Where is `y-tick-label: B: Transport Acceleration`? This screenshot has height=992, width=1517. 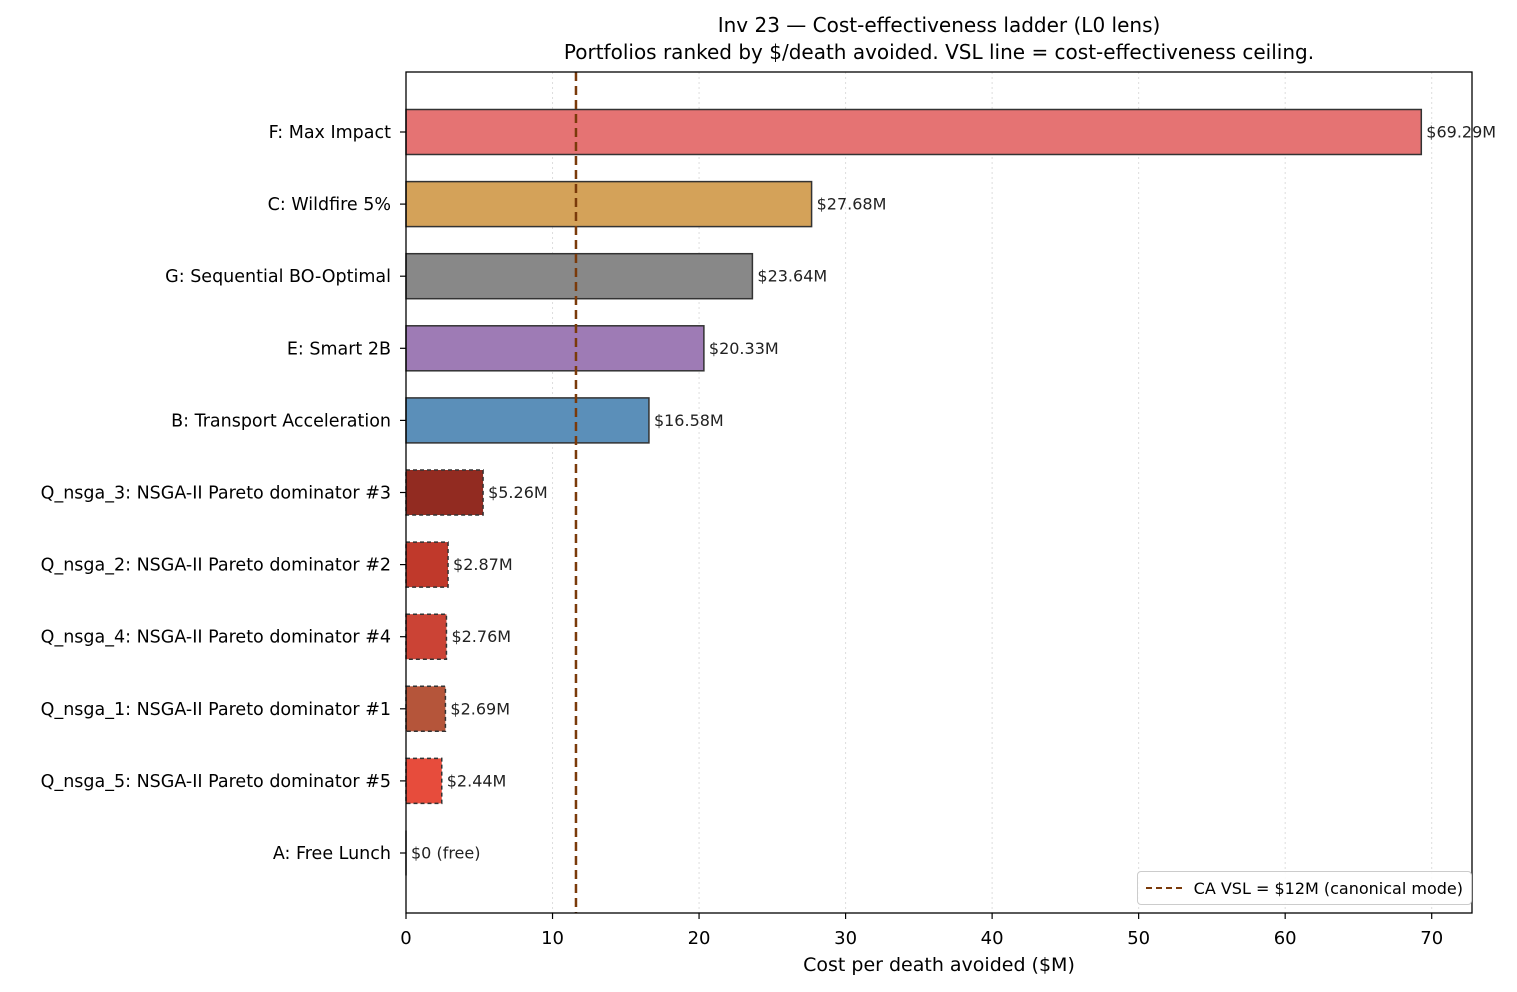
y-tick-label: B: Transport Acceleration is located at coordinates (281, 421).